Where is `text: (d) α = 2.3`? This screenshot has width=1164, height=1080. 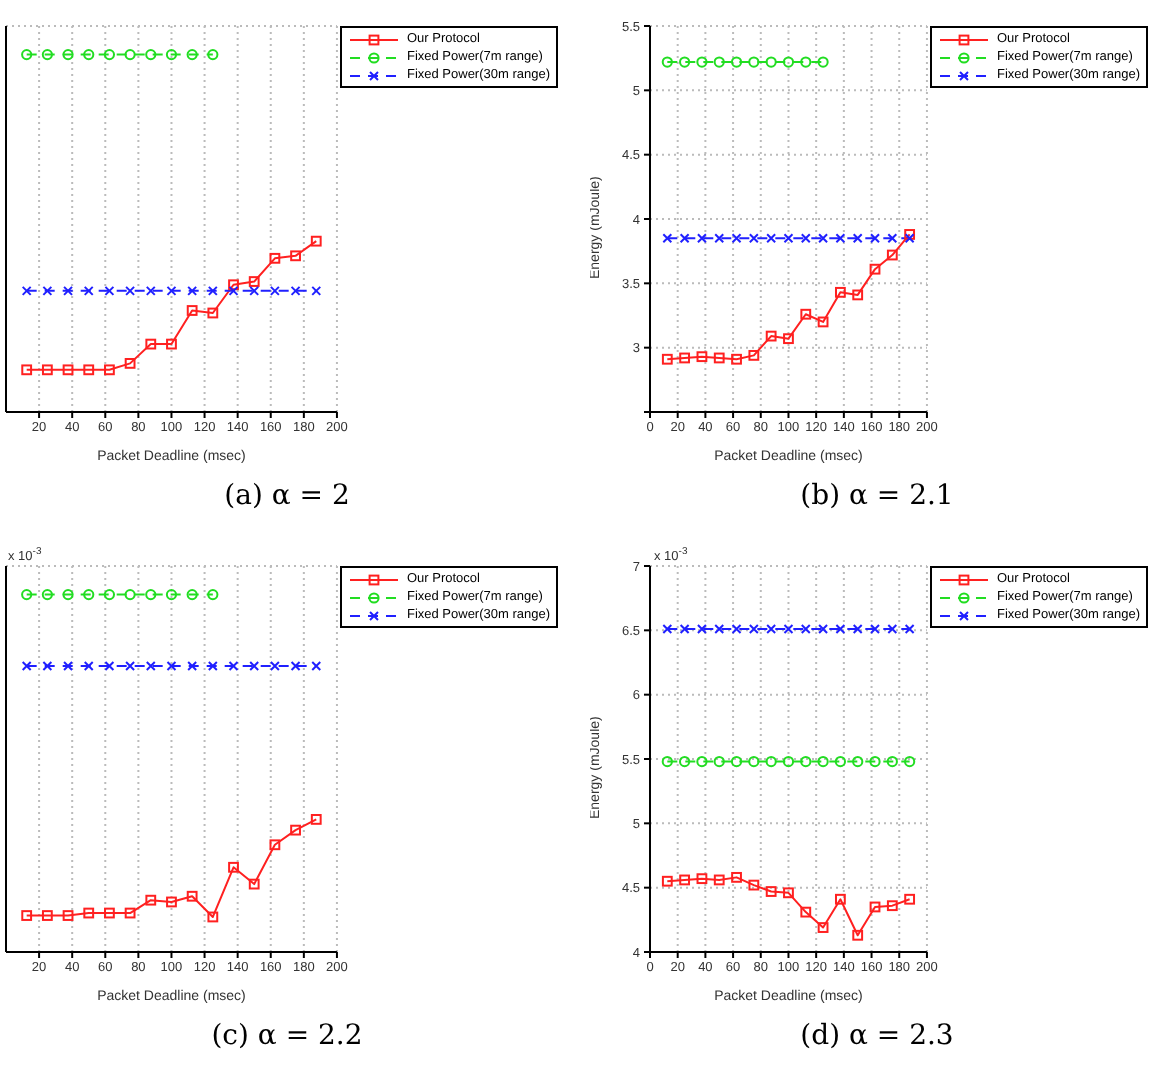
text: (d) α = 2.3 is located at coordinates (877, 1036).